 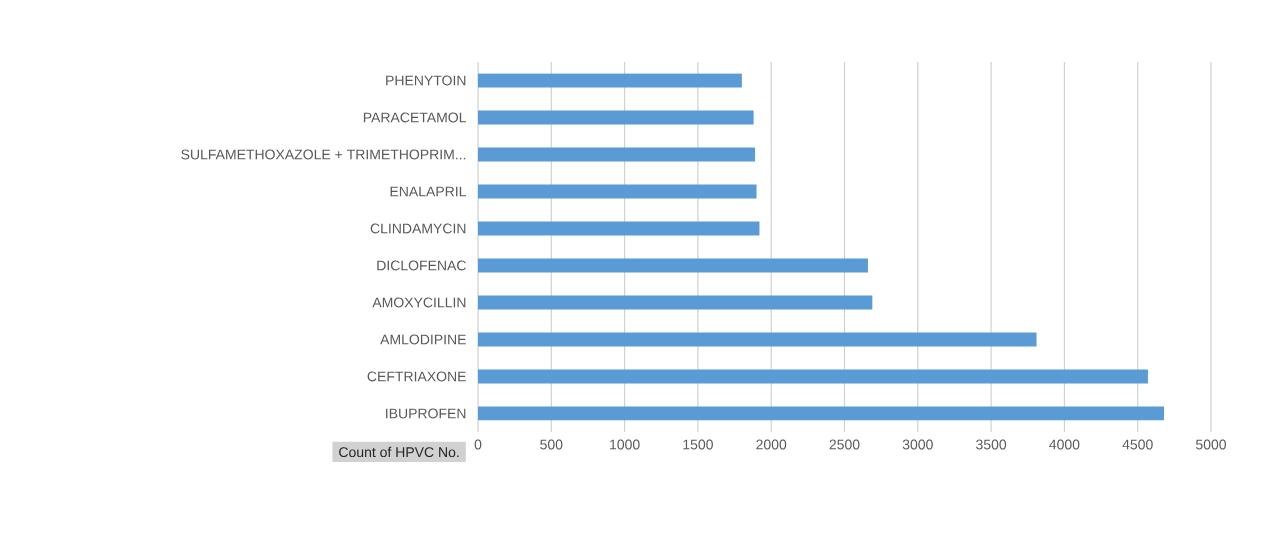 What do you see at coordinates (399, 452) in the screenshot?
I see `x-axis-title: Count of HPVC No.` at bounding box center [399, 452].